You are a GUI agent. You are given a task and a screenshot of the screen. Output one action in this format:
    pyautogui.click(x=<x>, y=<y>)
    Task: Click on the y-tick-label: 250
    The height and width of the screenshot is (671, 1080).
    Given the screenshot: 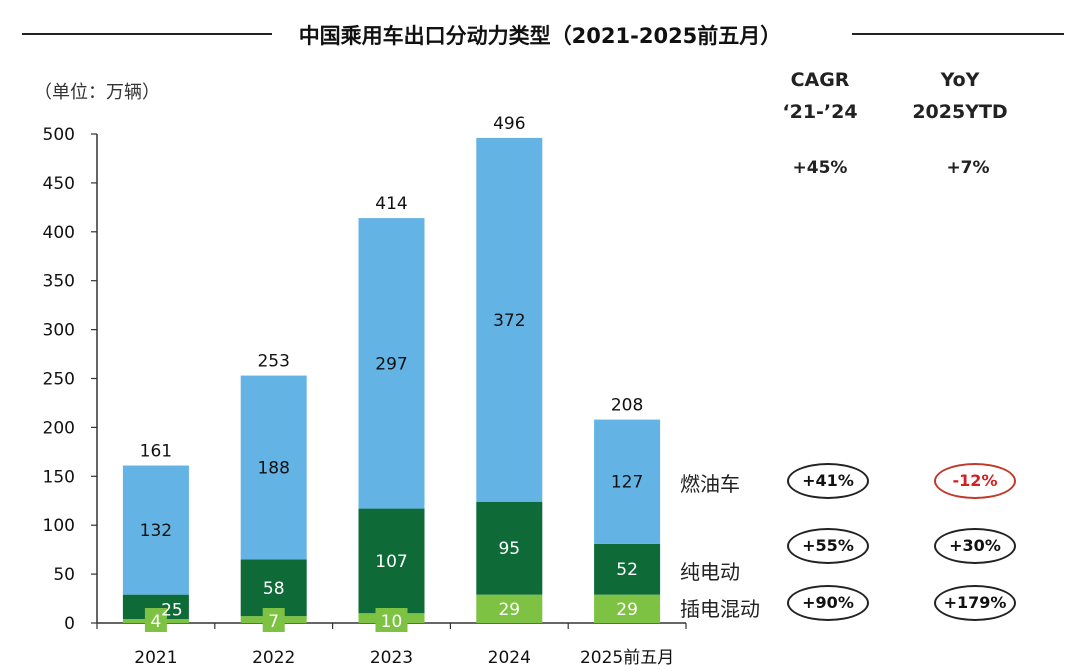 What is the action you would take?
    pyautogui.click(x=59, y=380)
    